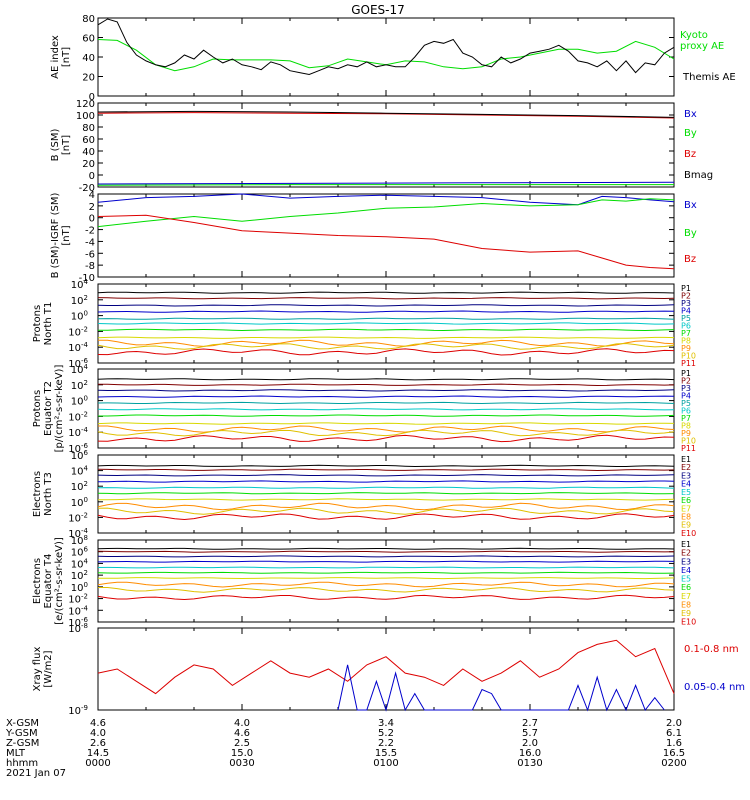 Image resolution: width=750 pixels, height=800 pixels. Describe the element at coordinates (385, 763) in the screenshot. I see `axis-cell: 0100` at that location.